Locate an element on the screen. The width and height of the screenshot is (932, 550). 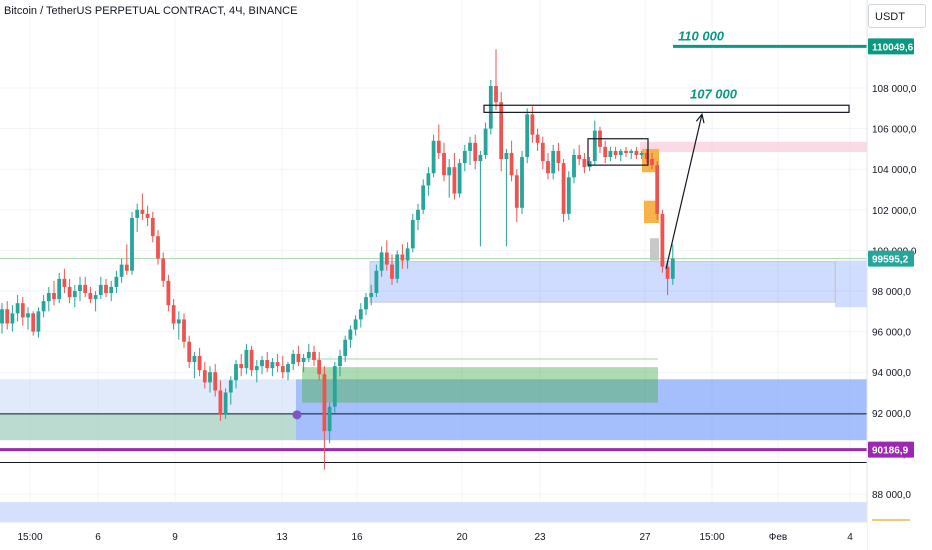
time-axis-bg is located at coordinates (433, 536).